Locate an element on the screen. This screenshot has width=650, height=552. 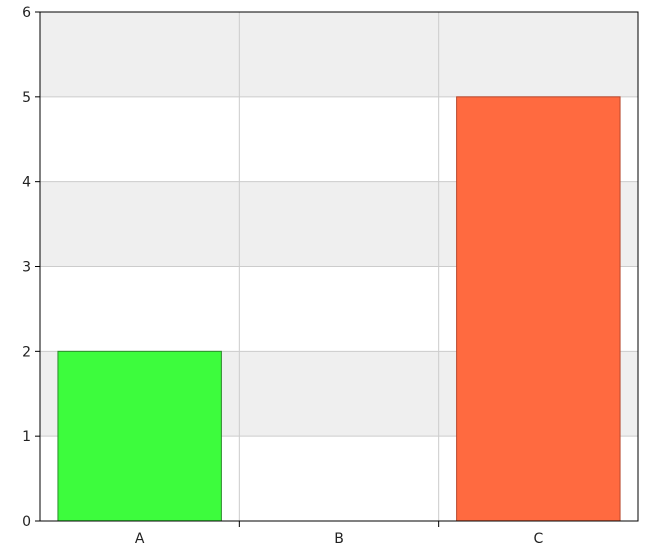
y-axis: 0 1 2 3 4 5 6 is located at coordinates (31, 267).